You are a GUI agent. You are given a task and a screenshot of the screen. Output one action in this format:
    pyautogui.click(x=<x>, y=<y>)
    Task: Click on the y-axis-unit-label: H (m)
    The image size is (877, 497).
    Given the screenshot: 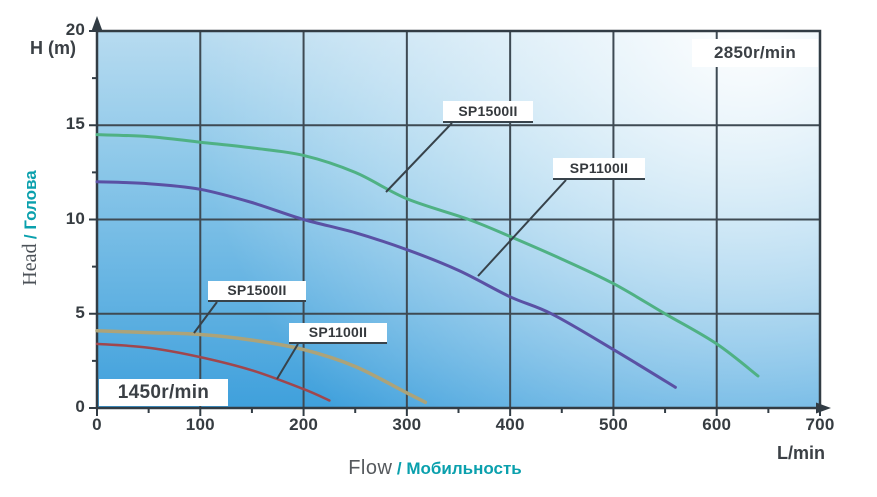 What is the action you would take?
    pyautogui.click(x=53, y=48)
    